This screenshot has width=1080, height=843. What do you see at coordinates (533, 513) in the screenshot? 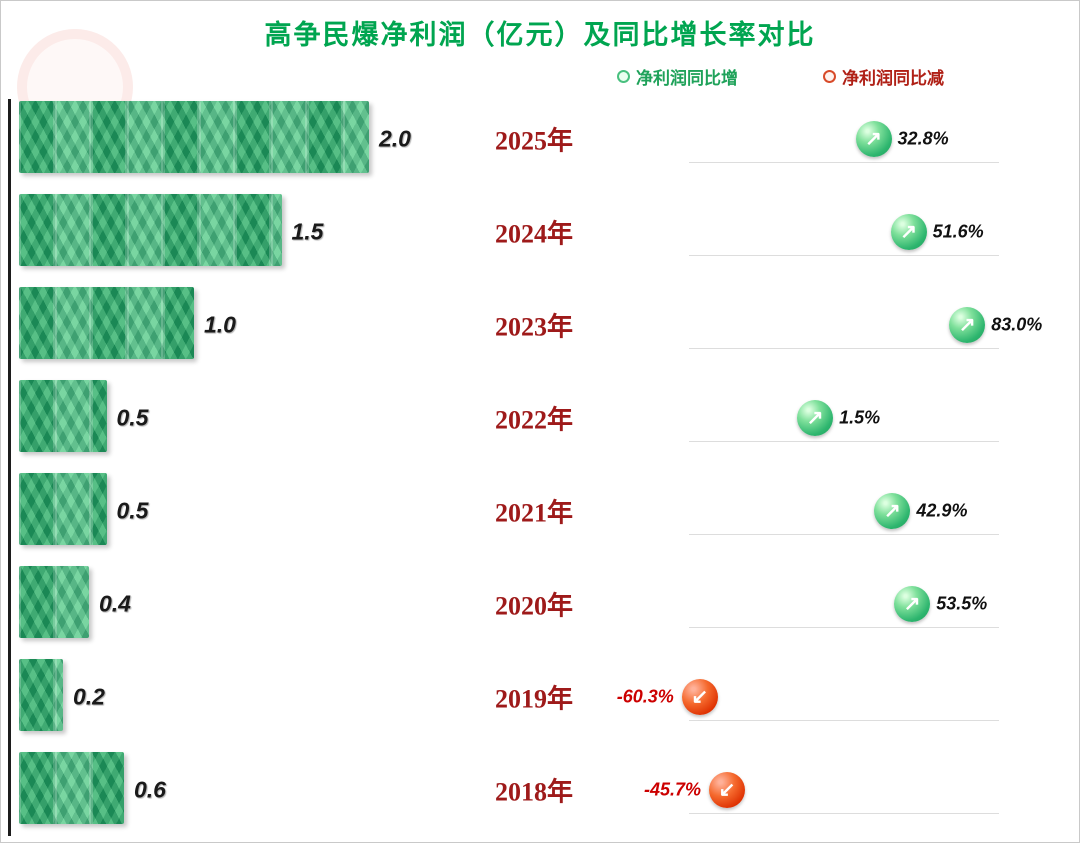
I see `year-label: 2021年` at bounding box center [533, 513].